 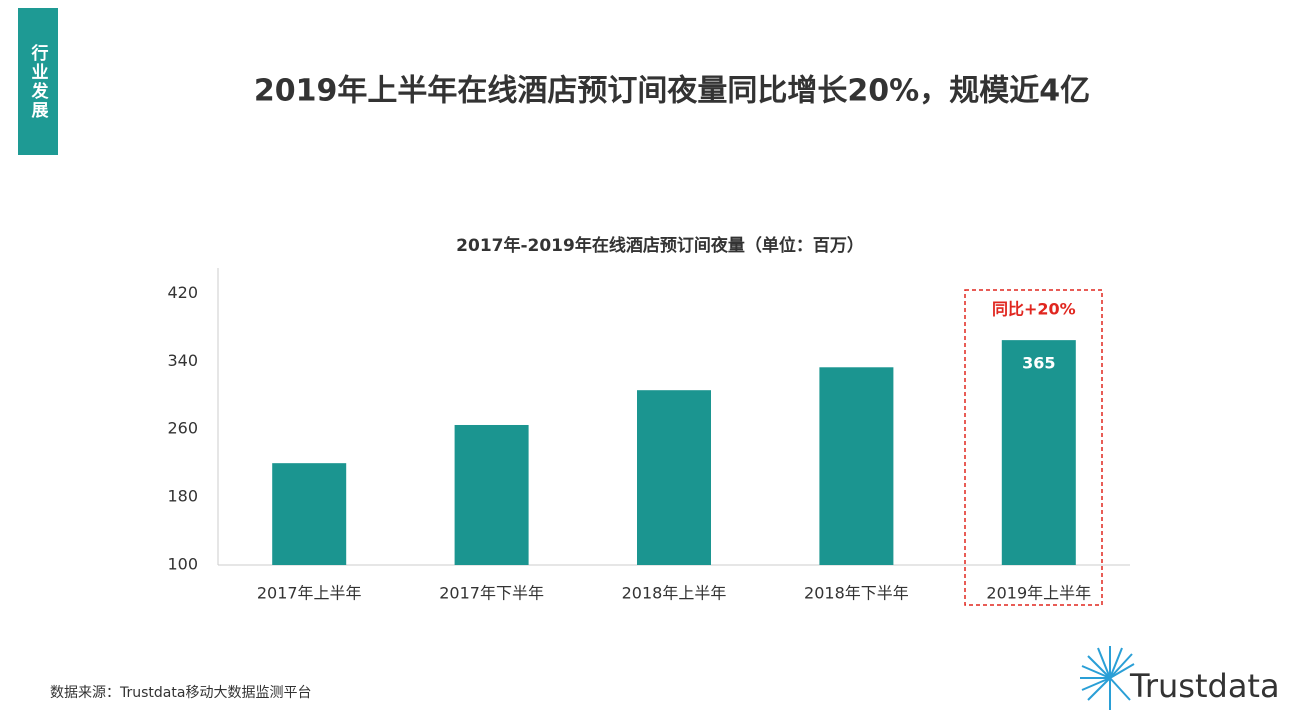 What do you see at coordinates (856, 593) in the screenshot?
I see `x-tick-label: 2018年下半年` at bounding box center [856, 593].